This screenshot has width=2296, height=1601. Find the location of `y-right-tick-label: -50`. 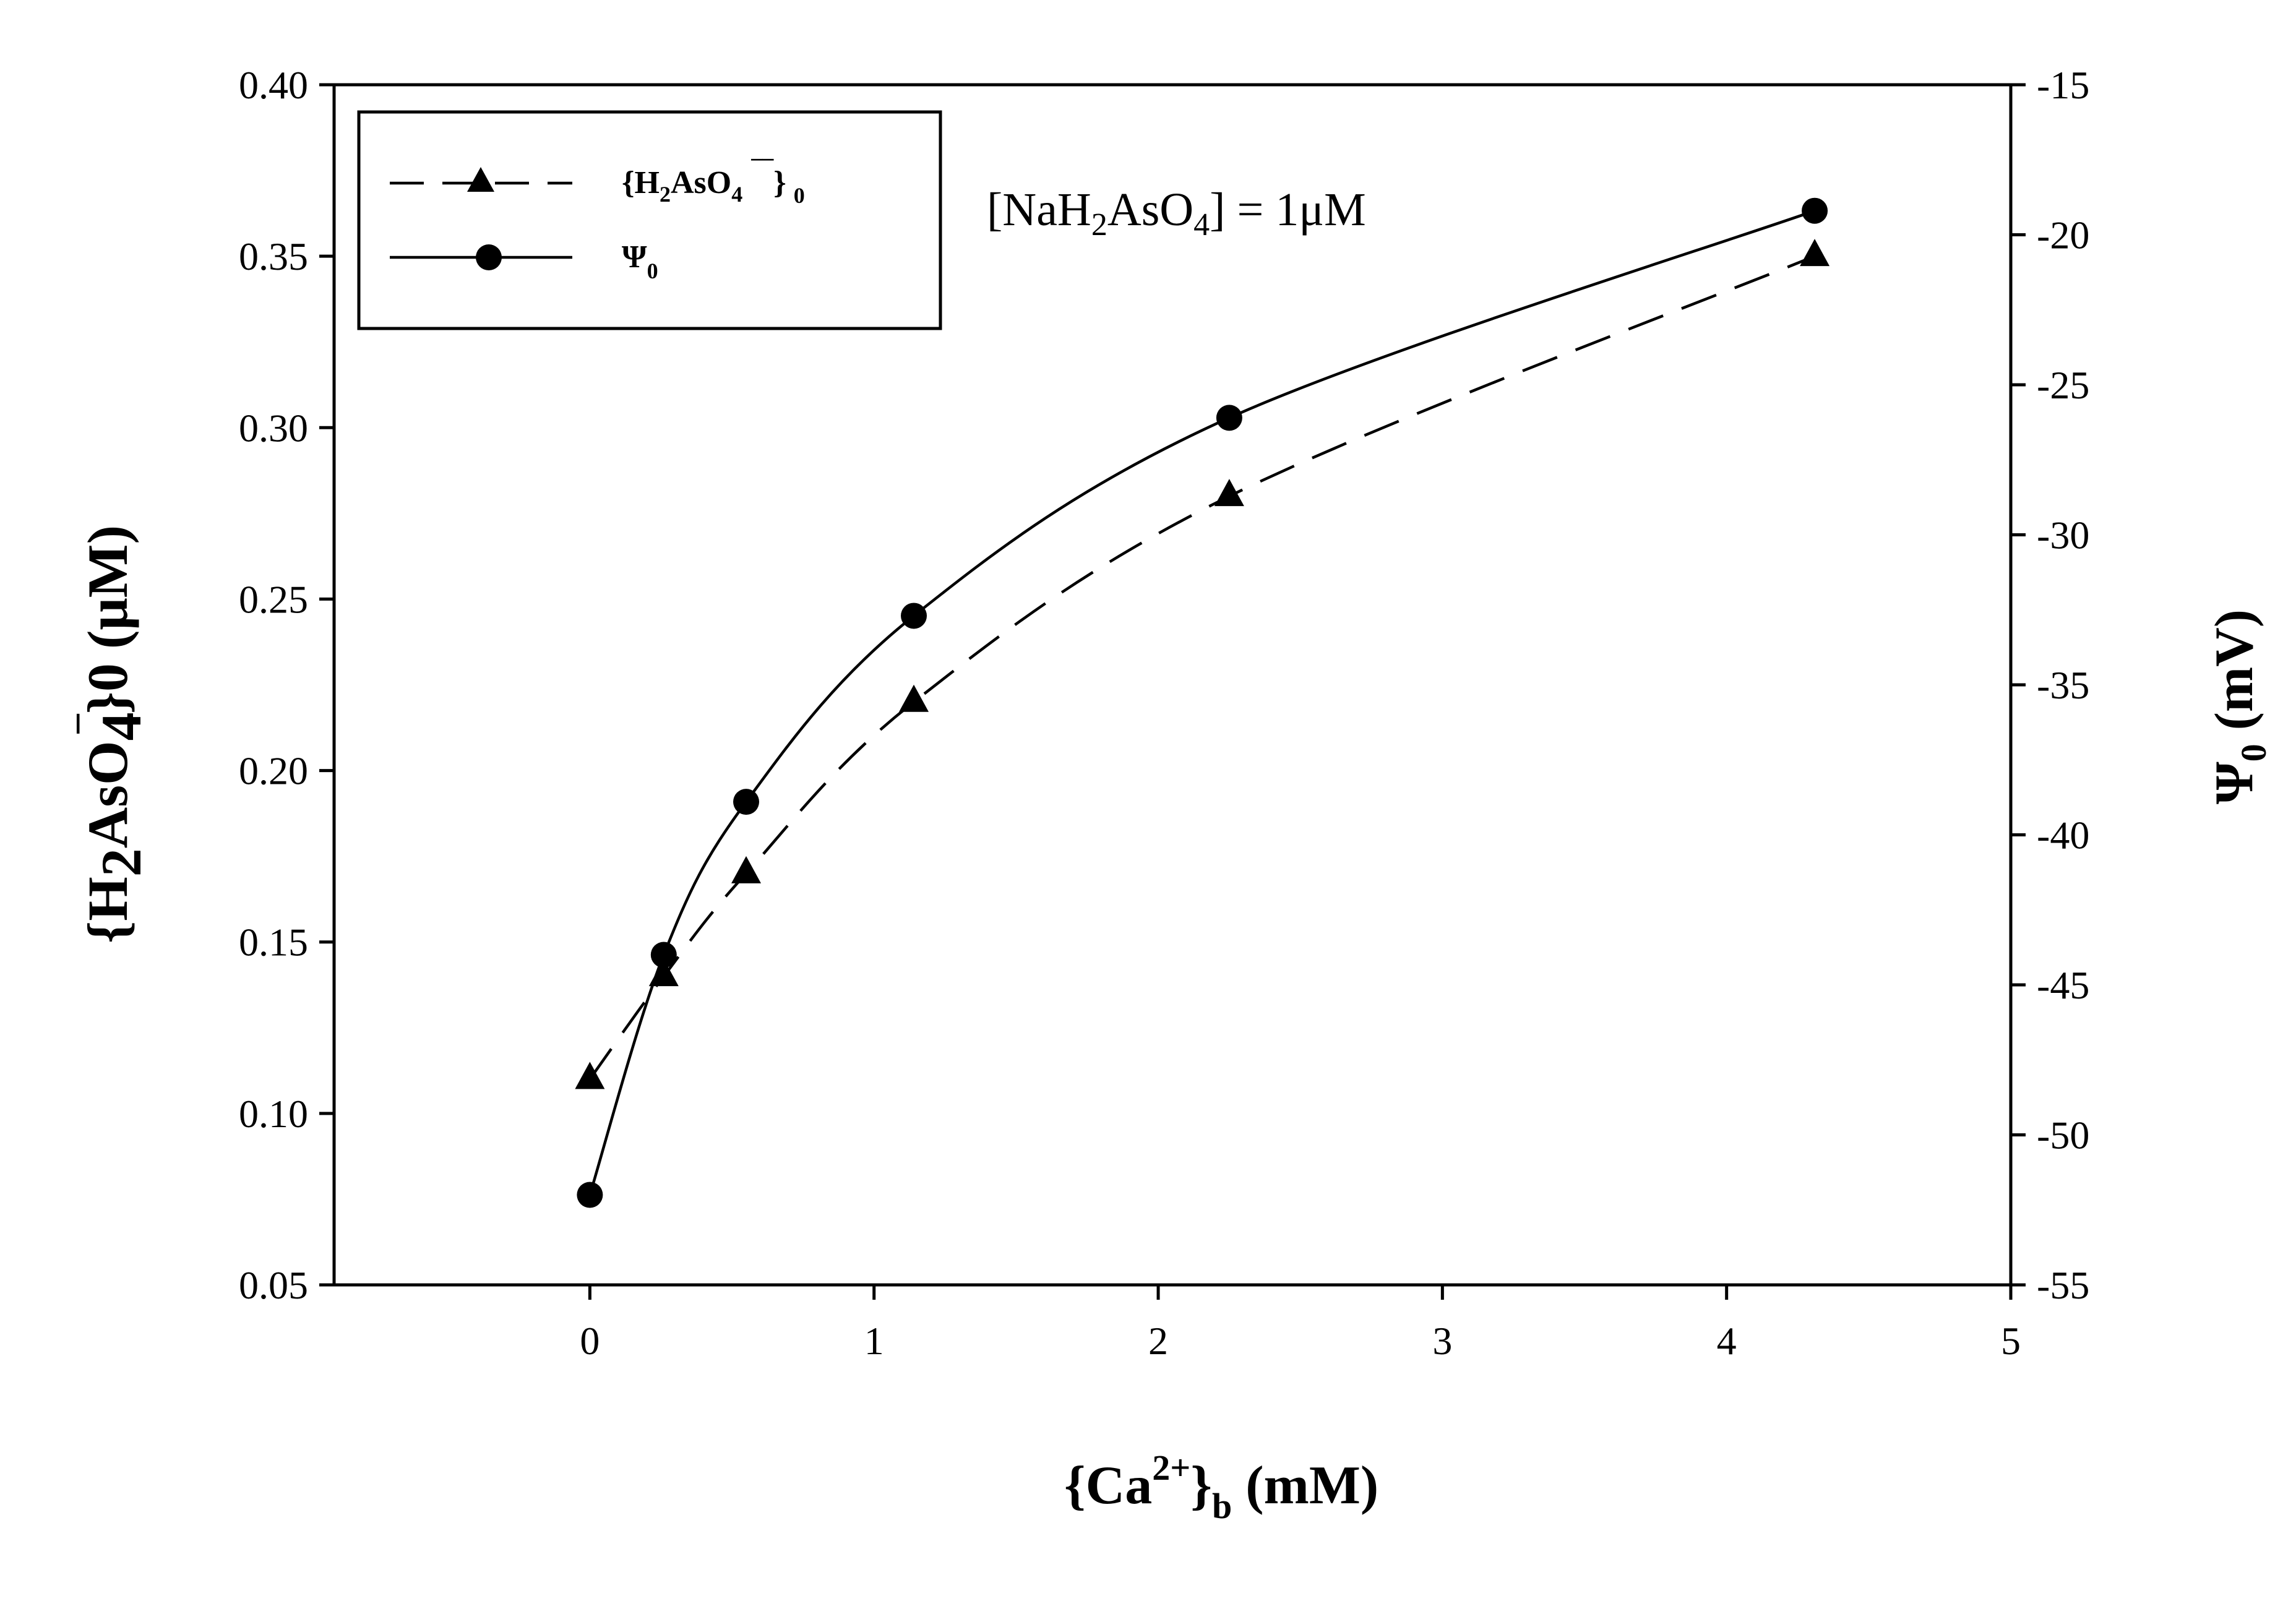

y-right-tick-label: -50 is located at coordinates (2063, 1135).